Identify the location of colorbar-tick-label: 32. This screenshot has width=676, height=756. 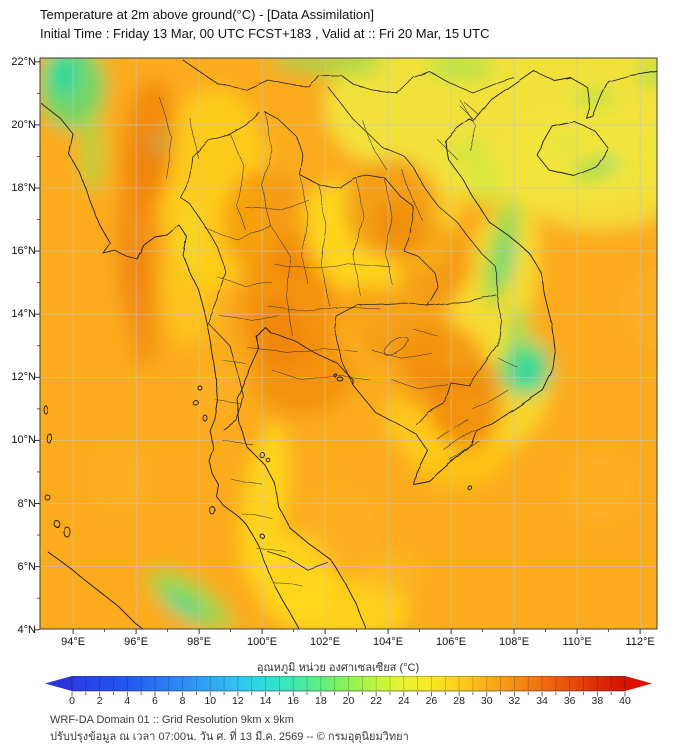
(514, 701).